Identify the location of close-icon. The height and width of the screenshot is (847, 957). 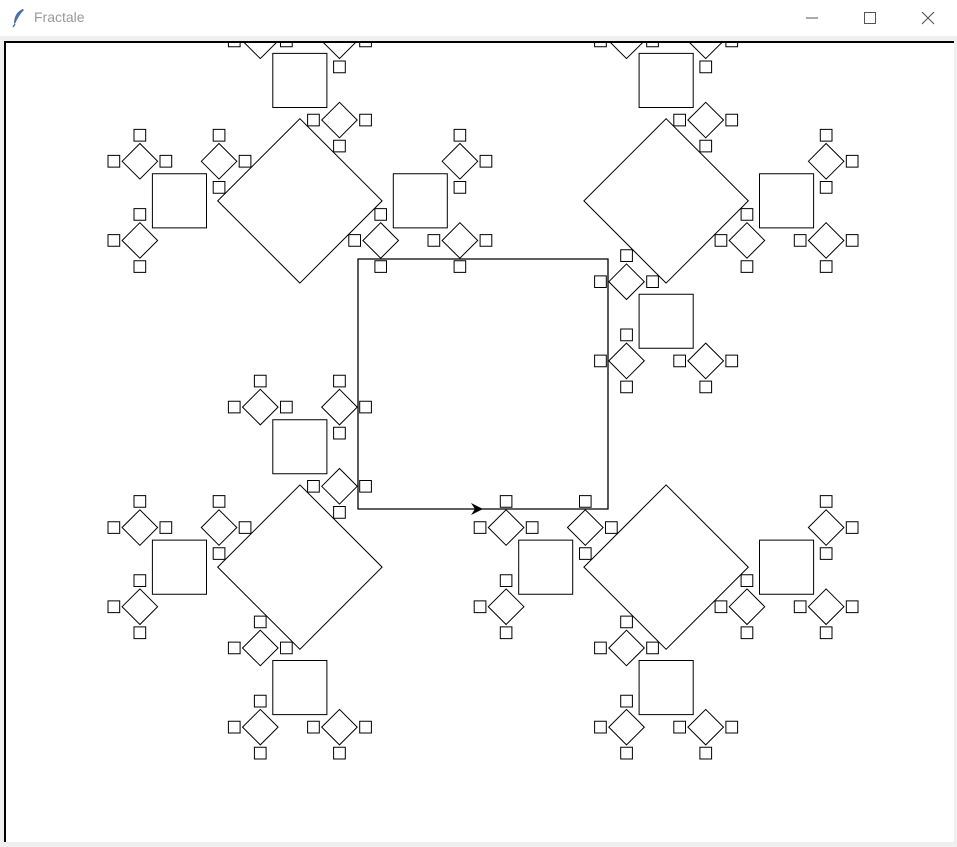
(928, 18).